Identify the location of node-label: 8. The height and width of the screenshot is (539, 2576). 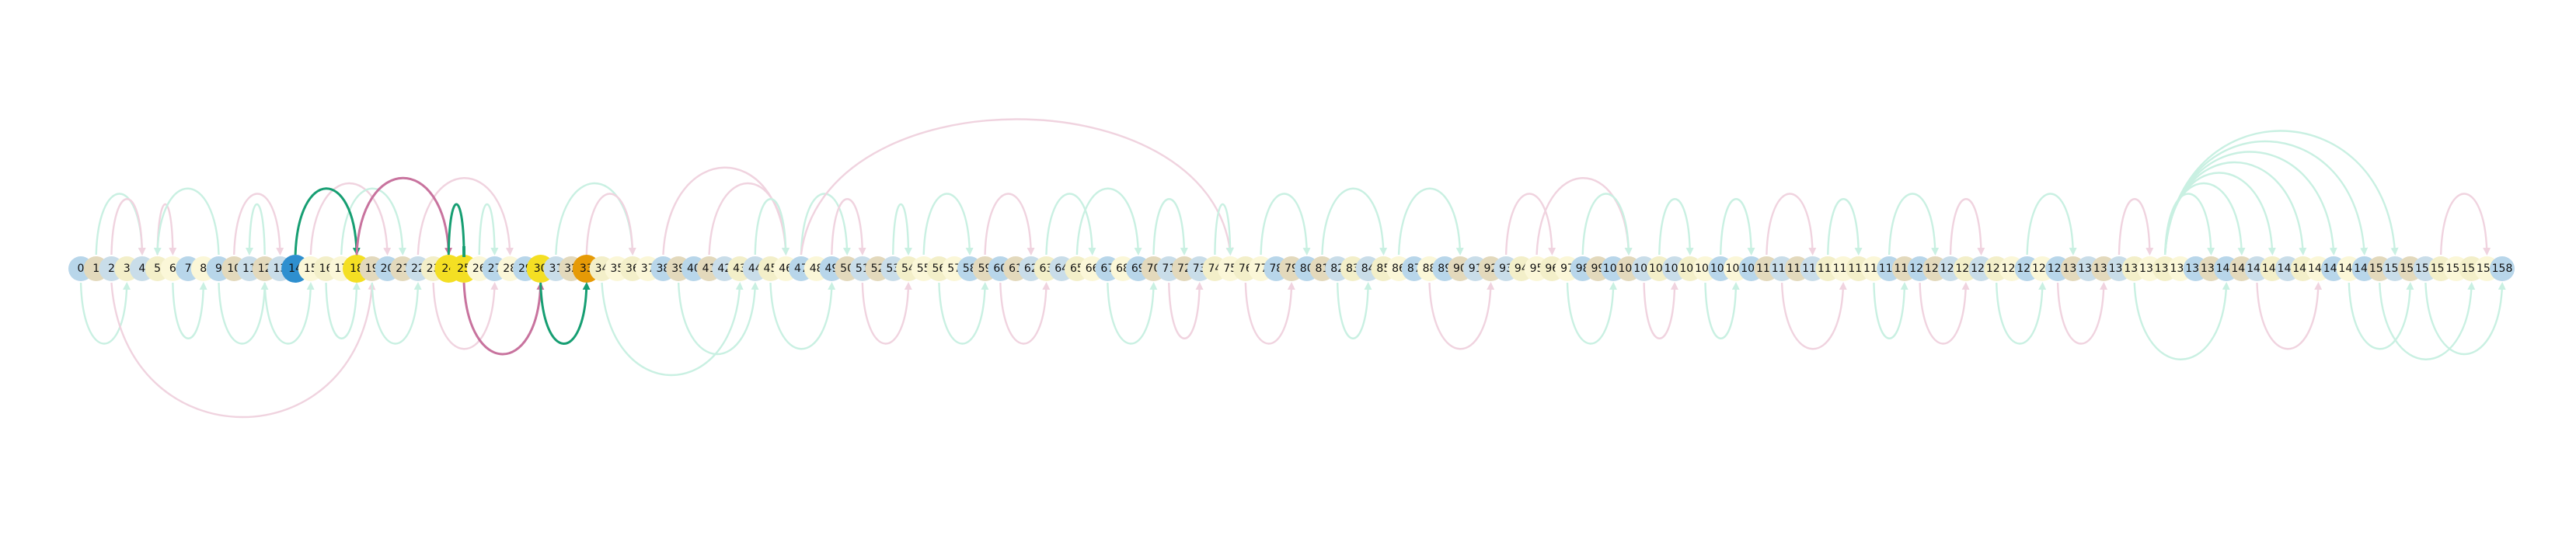
(203, 269).